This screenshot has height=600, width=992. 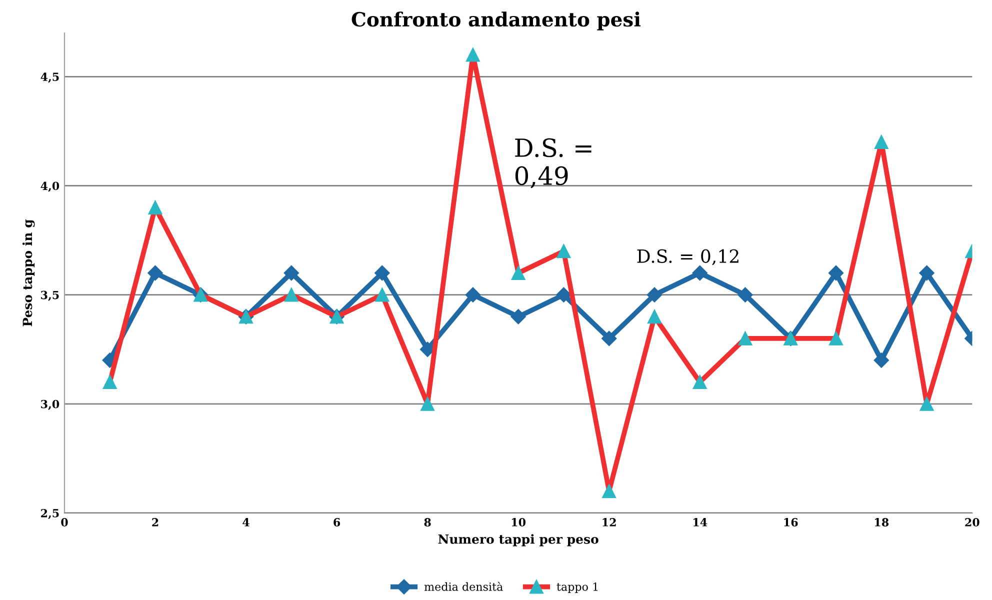 What do you see at coordinates (50, 514) in the screenshot?
I see `y-tick-label: 2,5` at bounding box center [50, 514].